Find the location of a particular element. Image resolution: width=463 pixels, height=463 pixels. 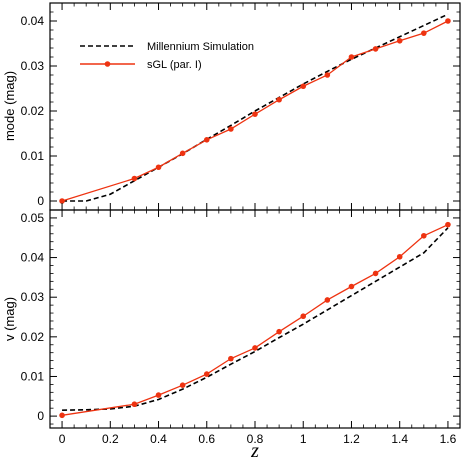

top-y-tick-label: 0.03 is located at coordinates (33, 66).